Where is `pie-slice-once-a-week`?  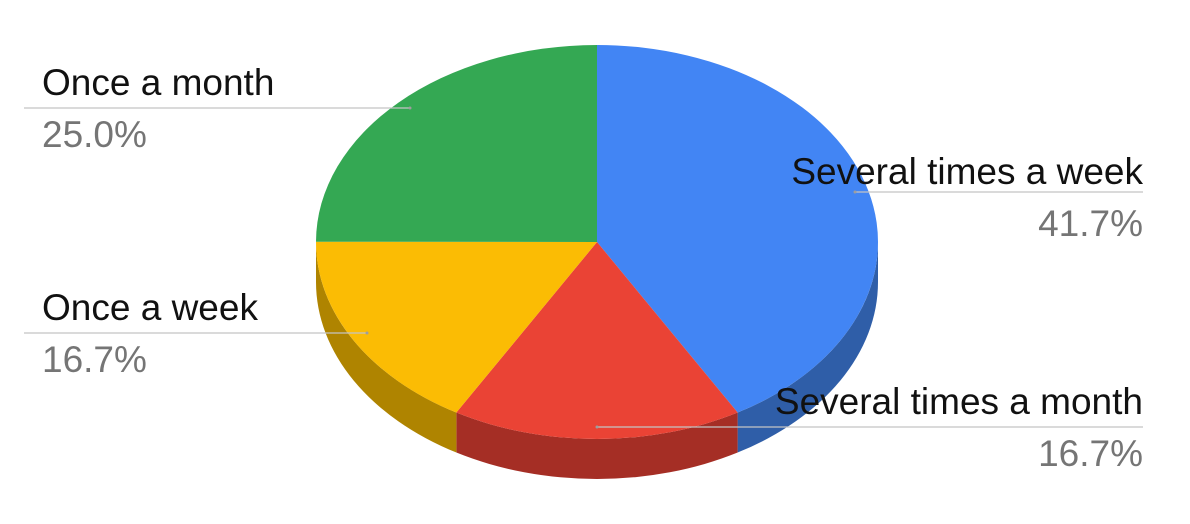 pie-slice-once-a-week is located at coordinates (456, 327).